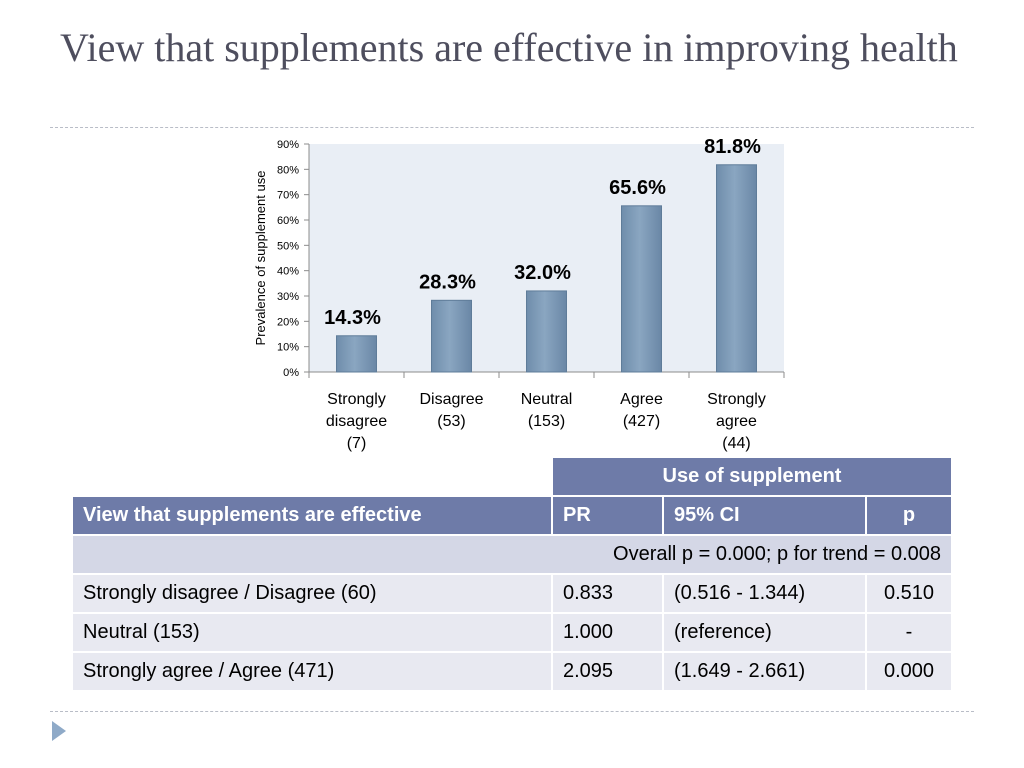  I want to click on y-tick-label: 40%, so click(288, 272).